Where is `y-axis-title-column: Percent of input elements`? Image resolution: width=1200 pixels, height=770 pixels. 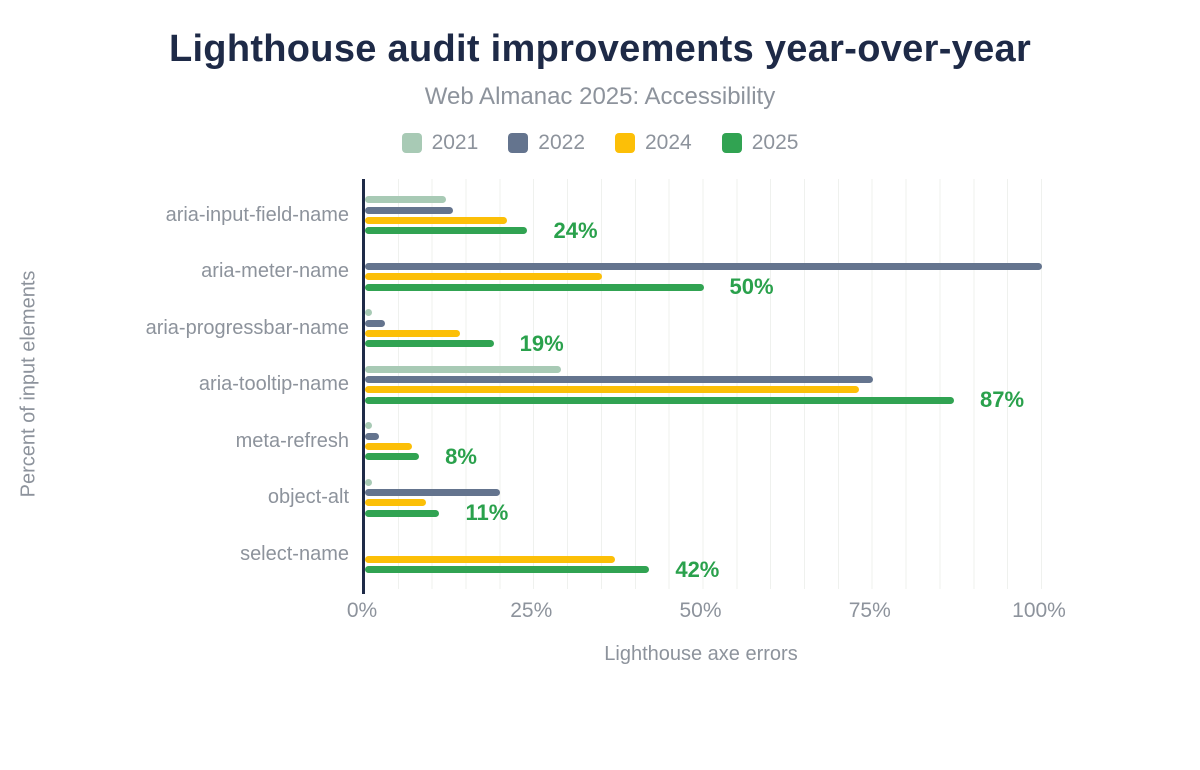
y-axis-title-column: Percent of input elements is located at coordinates (29, 384).